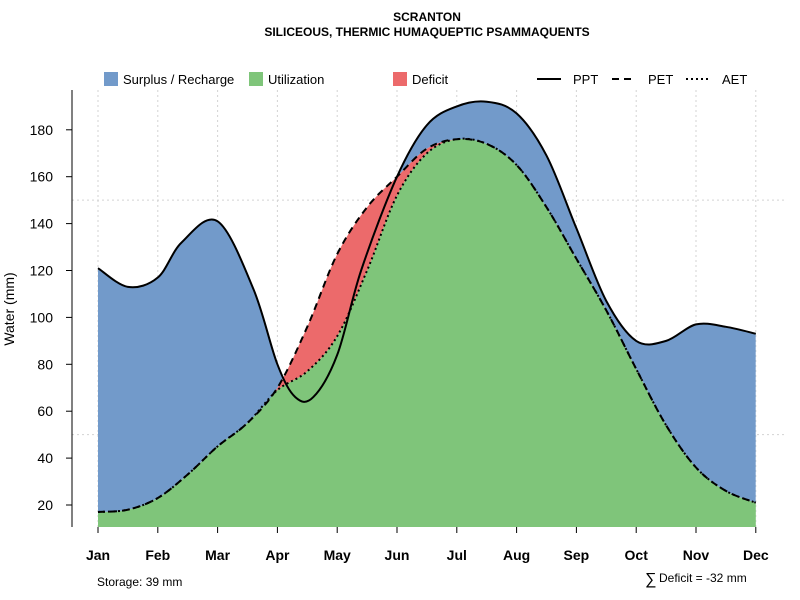  What do you see at coordinates (585, 79) in the screenshot?
I see `legend-label-ppt: PPT` at bounding box center [585, 79].